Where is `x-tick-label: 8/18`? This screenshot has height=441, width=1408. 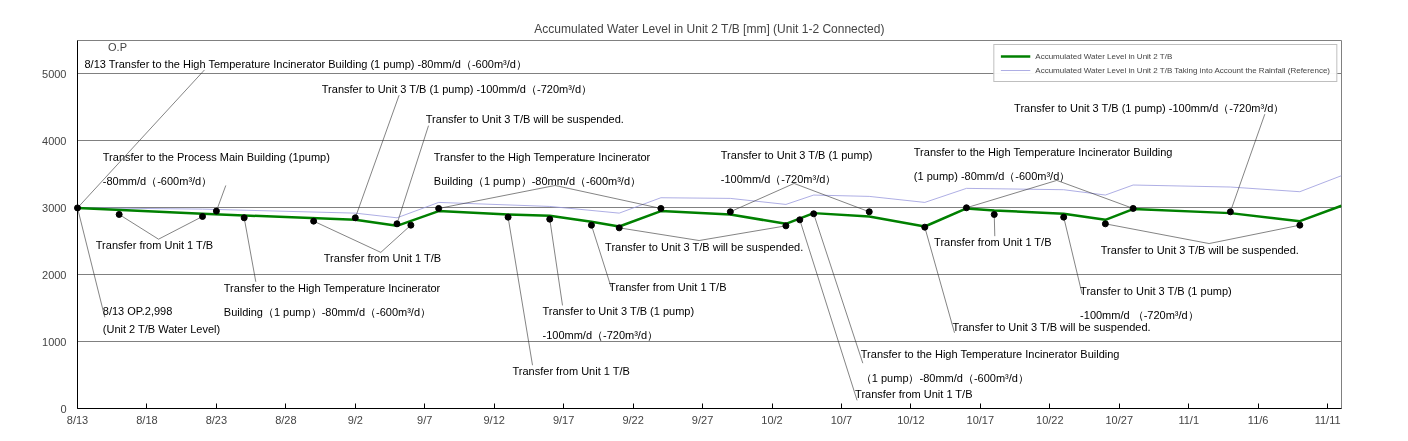 x-tick-label: 8/18 is located at coordinates (147, 419).